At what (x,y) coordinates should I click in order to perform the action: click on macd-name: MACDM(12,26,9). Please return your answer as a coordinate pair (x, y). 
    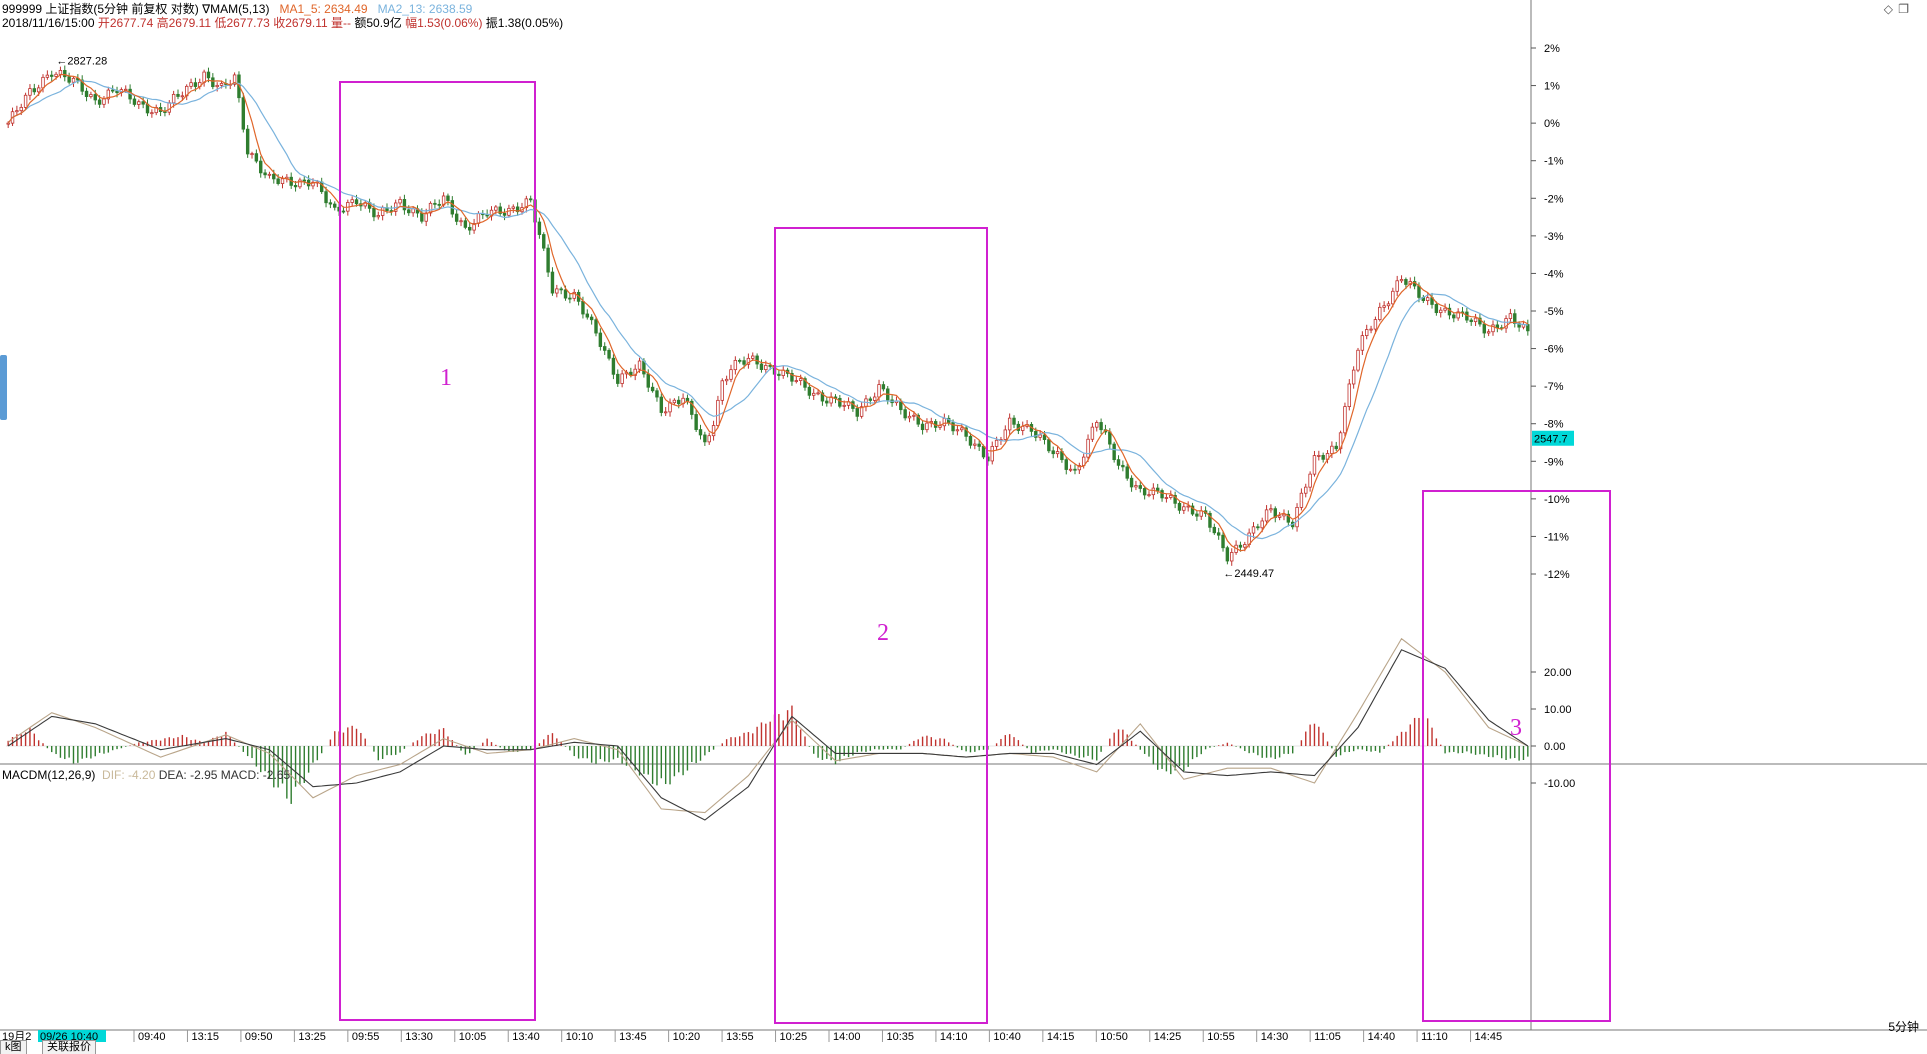
    Looking at the image, I should click on (49, 775).